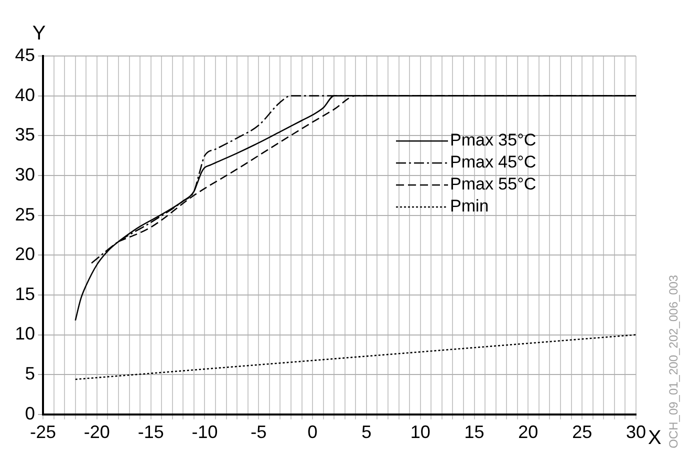 The width and height of the screenshot is (692, 459). I want to click on legend-label: Pmax 45°C, so click(493, 162).